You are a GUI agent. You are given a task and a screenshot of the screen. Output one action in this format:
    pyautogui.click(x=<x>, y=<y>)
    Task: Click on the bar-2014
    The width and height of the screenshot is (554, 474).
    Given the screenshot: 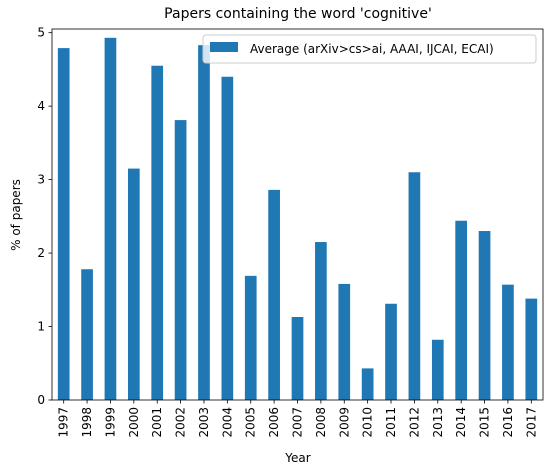 What is the action you would take?
    pyautogui.click(x=461, y=310)
    